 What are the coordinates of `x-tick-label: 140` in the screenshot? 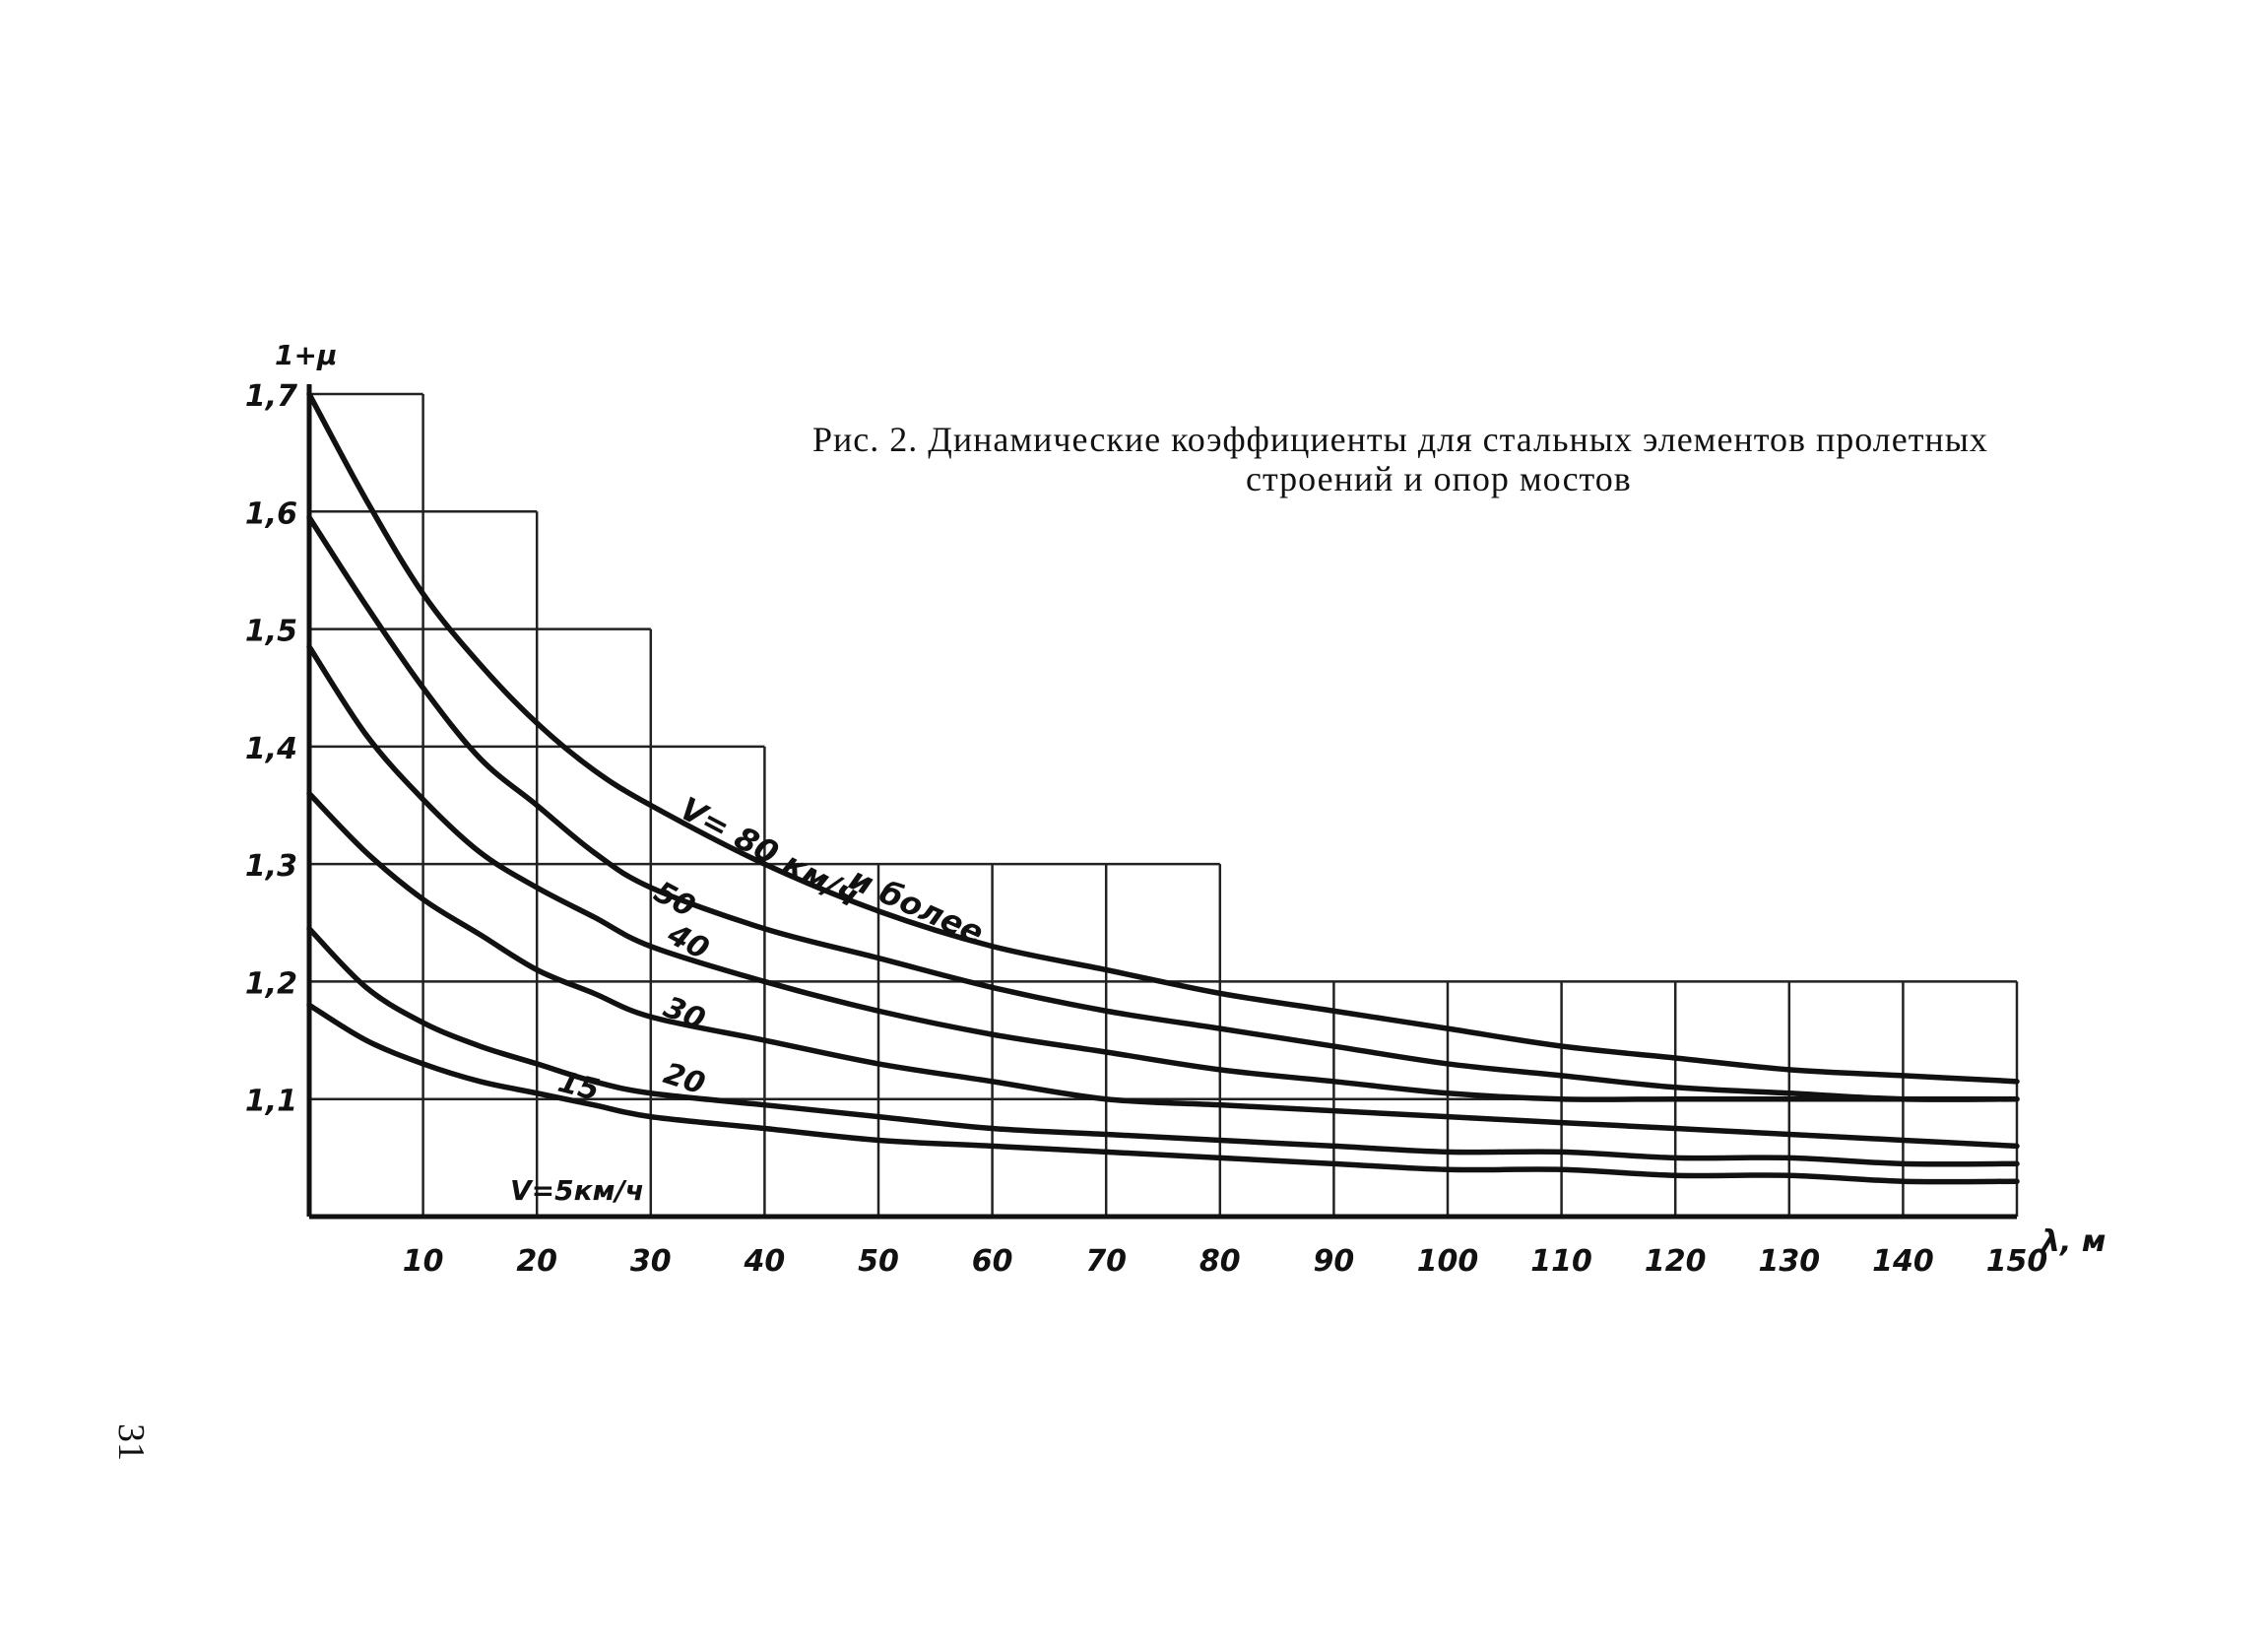 It's located at (1903, 1261).